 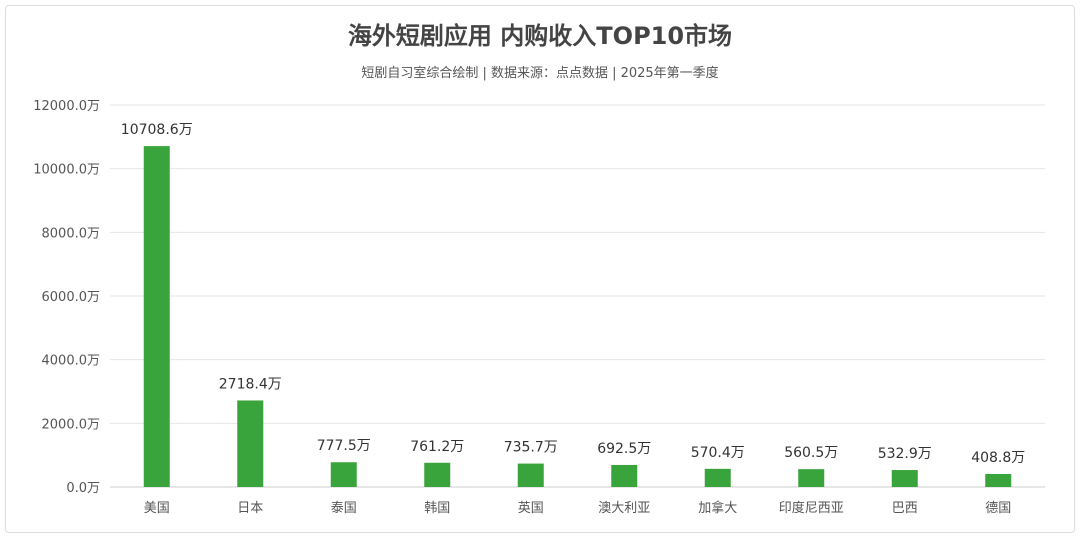 What do you see at coordinates (717, 508) in the screenshot?
I see `x-tick-label: 加拿大` at bounding box center [717, 508].